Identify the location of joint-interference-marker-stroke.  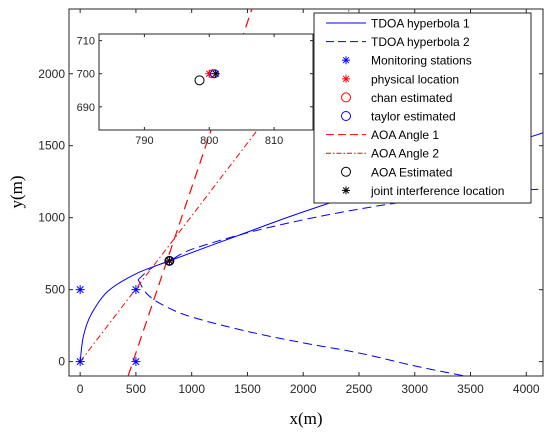
(169, 261).